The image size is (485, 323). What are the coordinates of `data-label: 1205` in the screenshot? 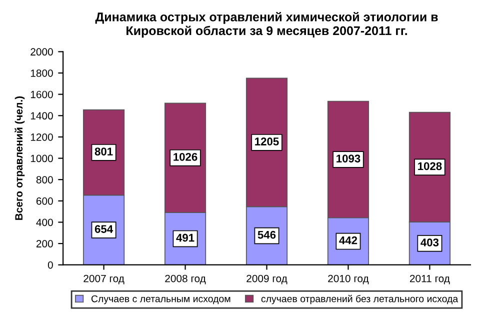 It's located at (267, 142).